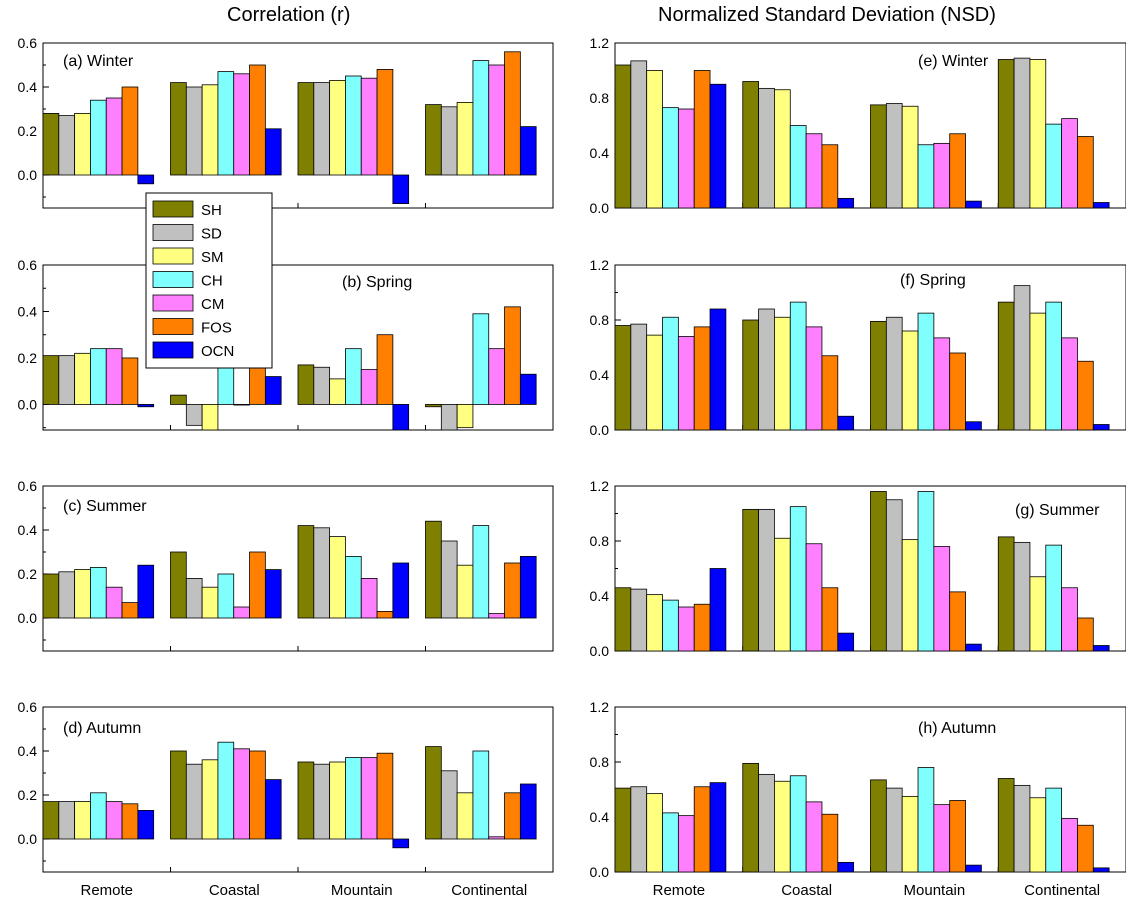  Describe the element at coordinates (212, 257) in the screenshot. I see `legend-label-sm: SM` at that location.